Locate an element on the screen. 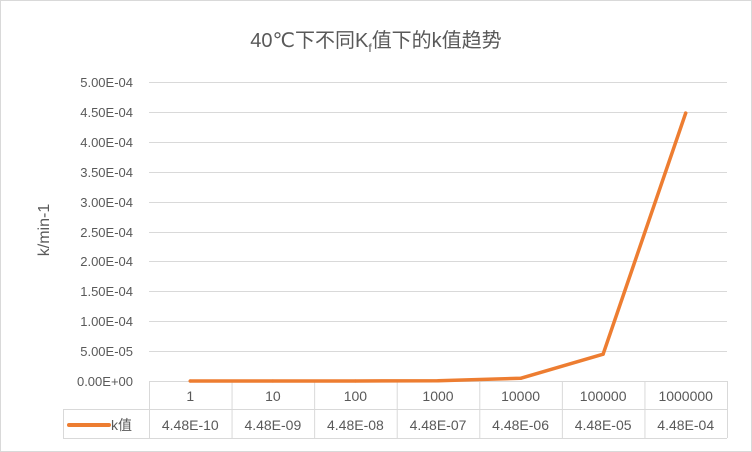 The image size is (752, 452). table-value-cell: 4.48E-04 is located at coordinates (685, 425).